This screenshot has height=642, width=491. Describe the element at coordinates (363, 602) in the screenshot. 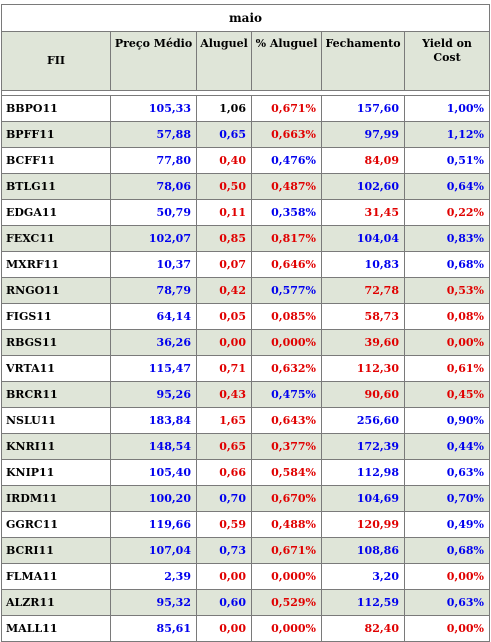

I see `cell-fechamento: 112,59` at that location.